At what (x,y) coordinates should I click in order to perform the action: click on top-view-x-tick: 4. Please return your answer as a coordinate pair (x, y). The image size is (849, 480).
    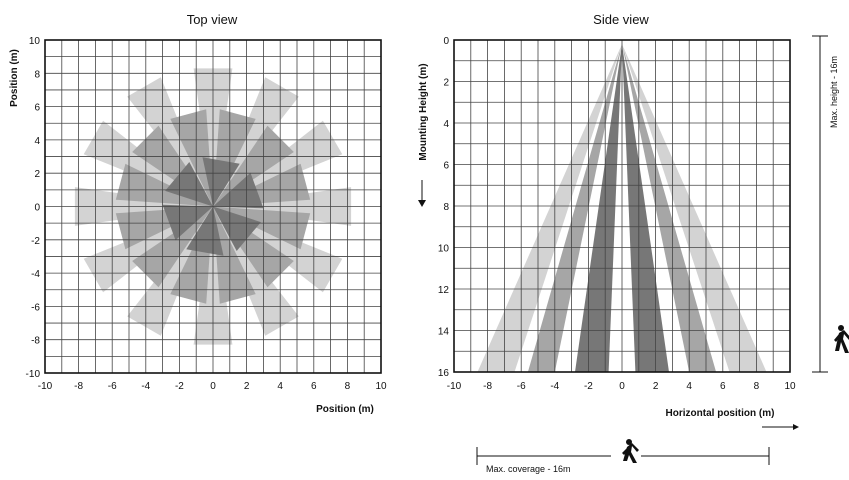
    Looking at the image, I should click on (280, 386).